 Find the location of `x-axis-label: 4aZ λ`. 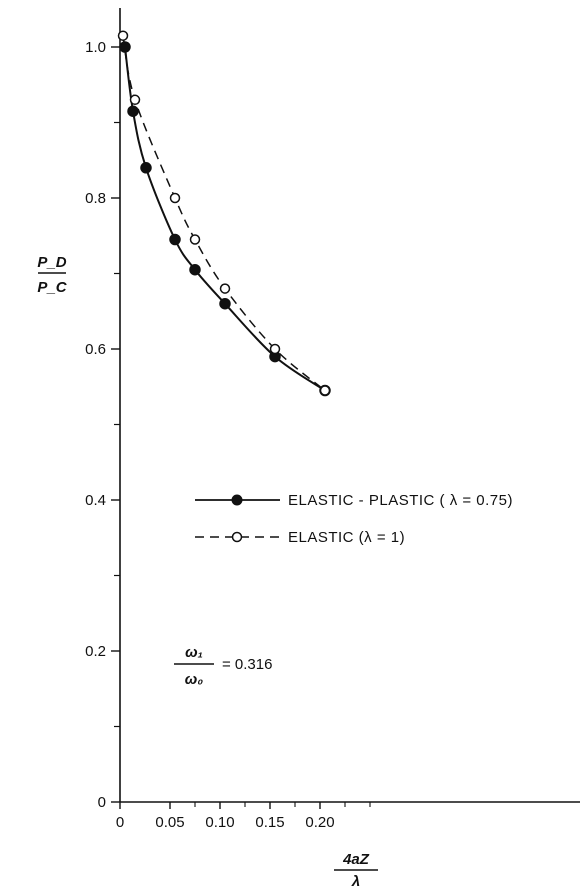

x-axis-label: 4aZ λ is located at coordinates (356, 870).